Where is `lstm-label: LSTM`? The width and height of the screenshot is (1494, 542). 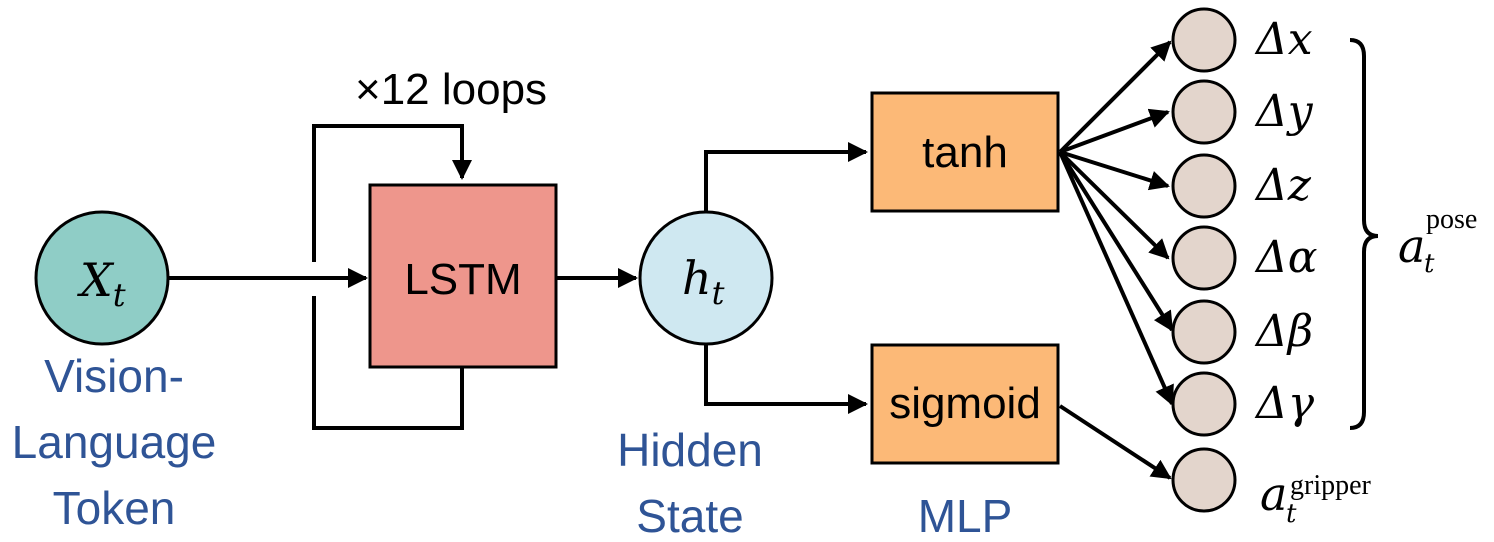 lstm-label: LSTM is located at coordinates (462, 279).